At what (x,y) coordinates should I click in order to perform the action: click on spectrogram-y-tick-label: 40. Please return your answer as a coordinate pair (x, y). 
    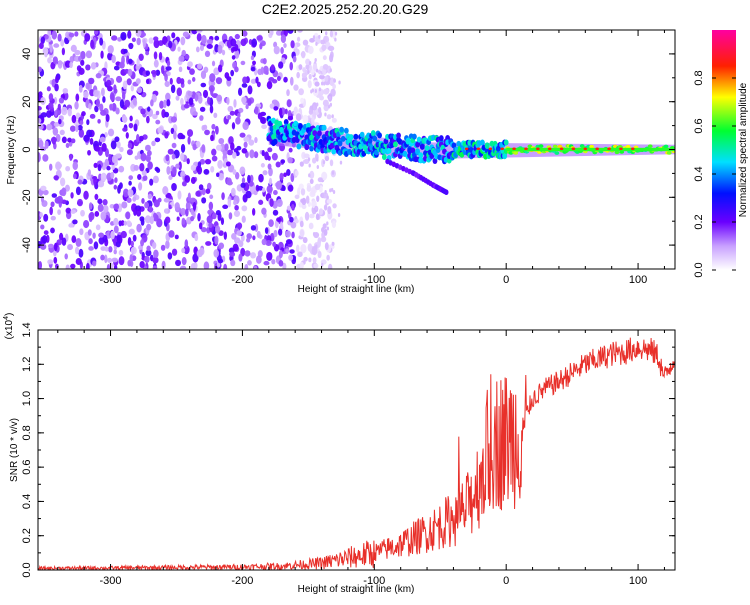
    Looking at the image, I should click on (27, 54).